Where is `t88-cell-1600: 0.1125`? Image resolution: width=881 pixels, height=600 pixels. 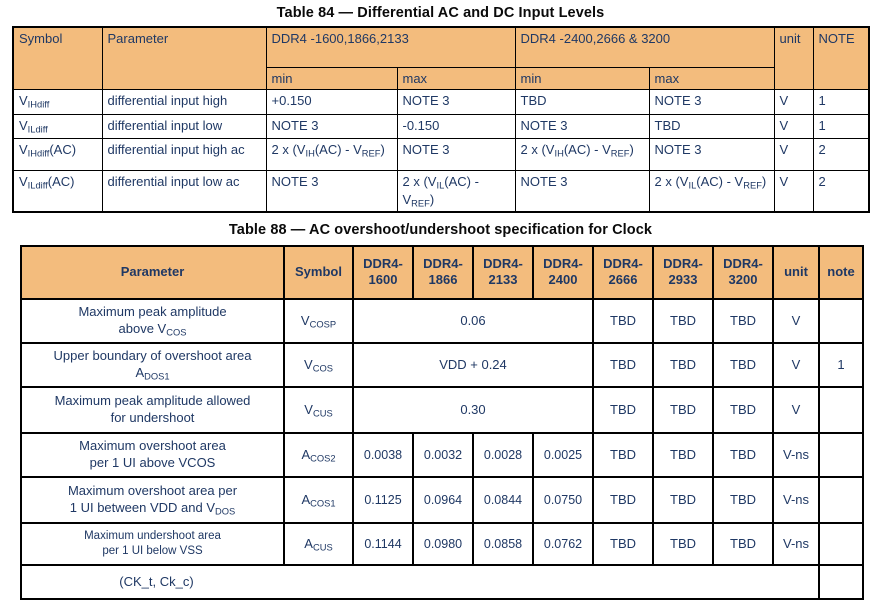
t88-cell-1600: 0.1125 is located at coordinates (383, 499).